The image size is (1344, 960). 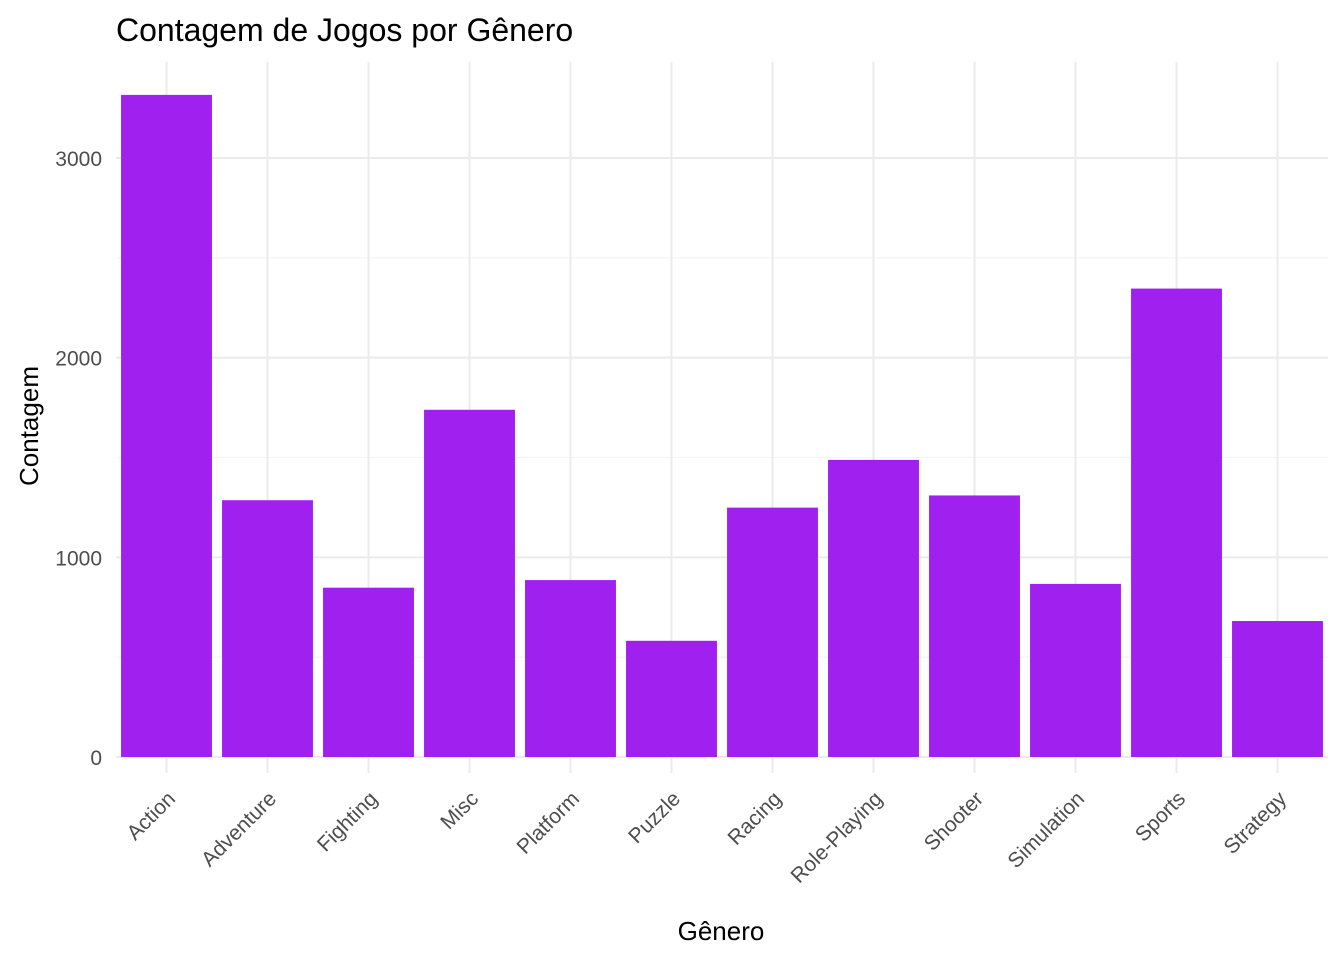 I want to click on x-tick-label: Fighting, so click(x=347, y=821).